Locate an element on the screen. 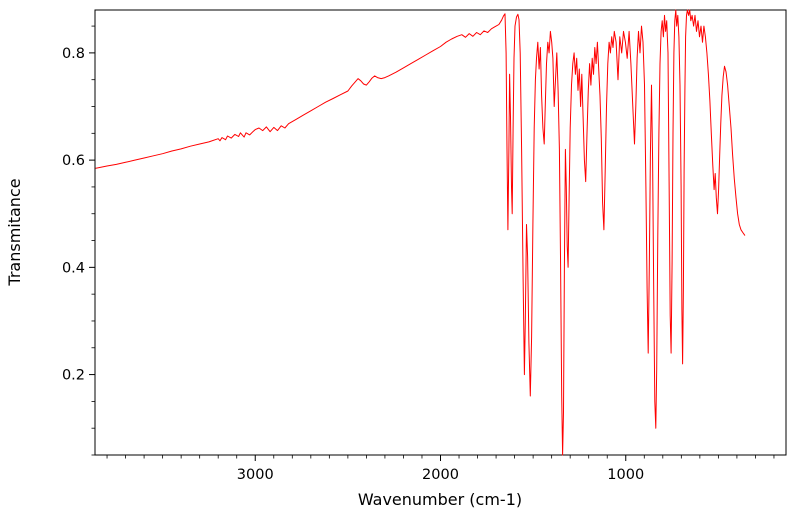 The width and height of the screenshot is (799, 516). x-tick-label: 2000 is located at coordinates (440, 475).